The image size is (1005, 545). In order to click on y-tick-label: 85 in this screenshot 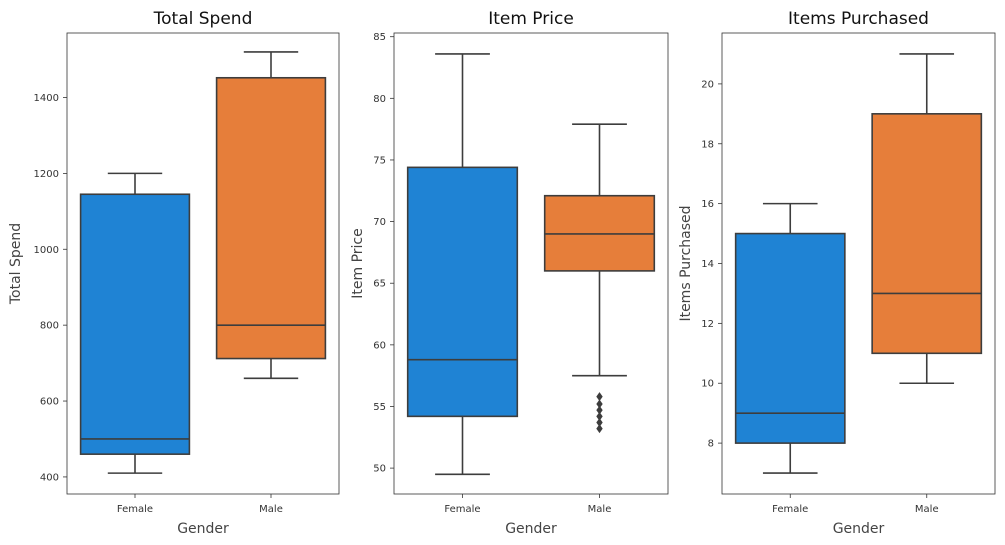, I will do `click(379, 37)`.